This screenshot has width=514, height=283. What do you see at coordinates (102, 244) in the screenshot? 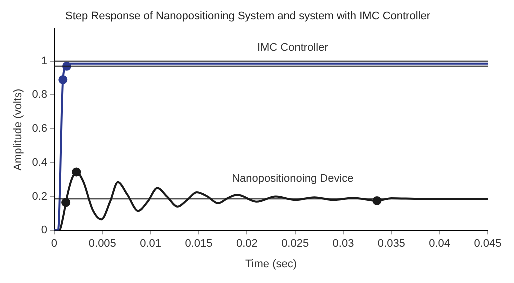
I see `x-tick-label: 0.005` at bounding box center [102, 244].